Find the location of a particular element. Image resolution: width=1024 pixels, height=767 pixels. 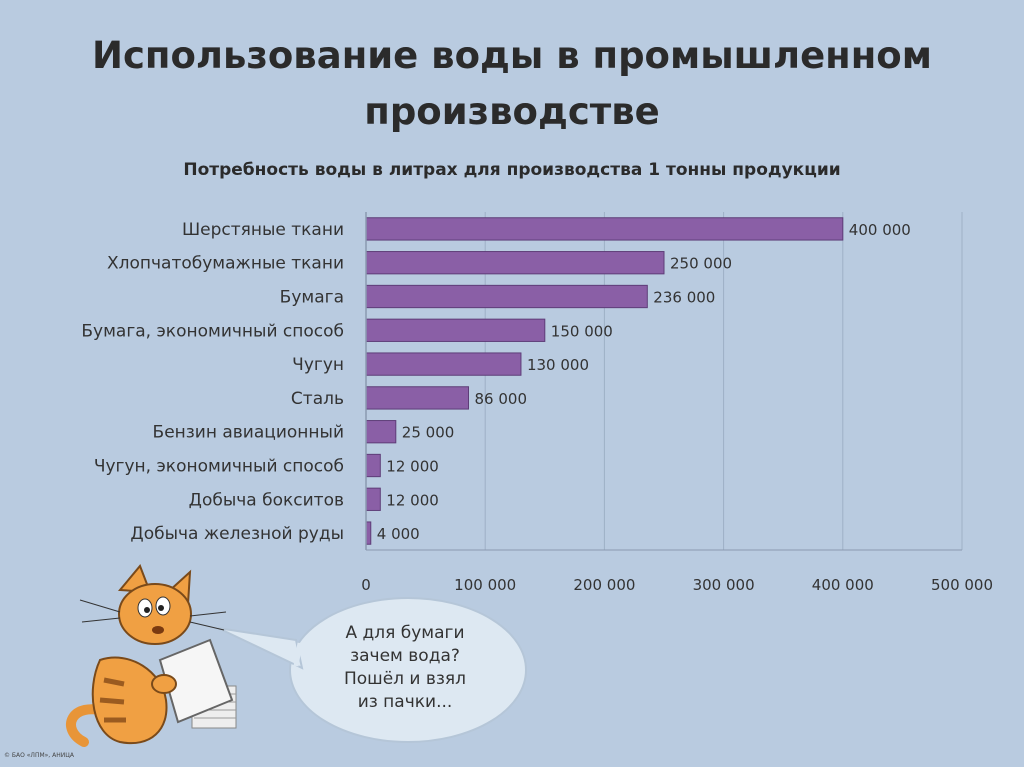

category-label: Чугун, экономичный способ is located at coordinates (219, 467).